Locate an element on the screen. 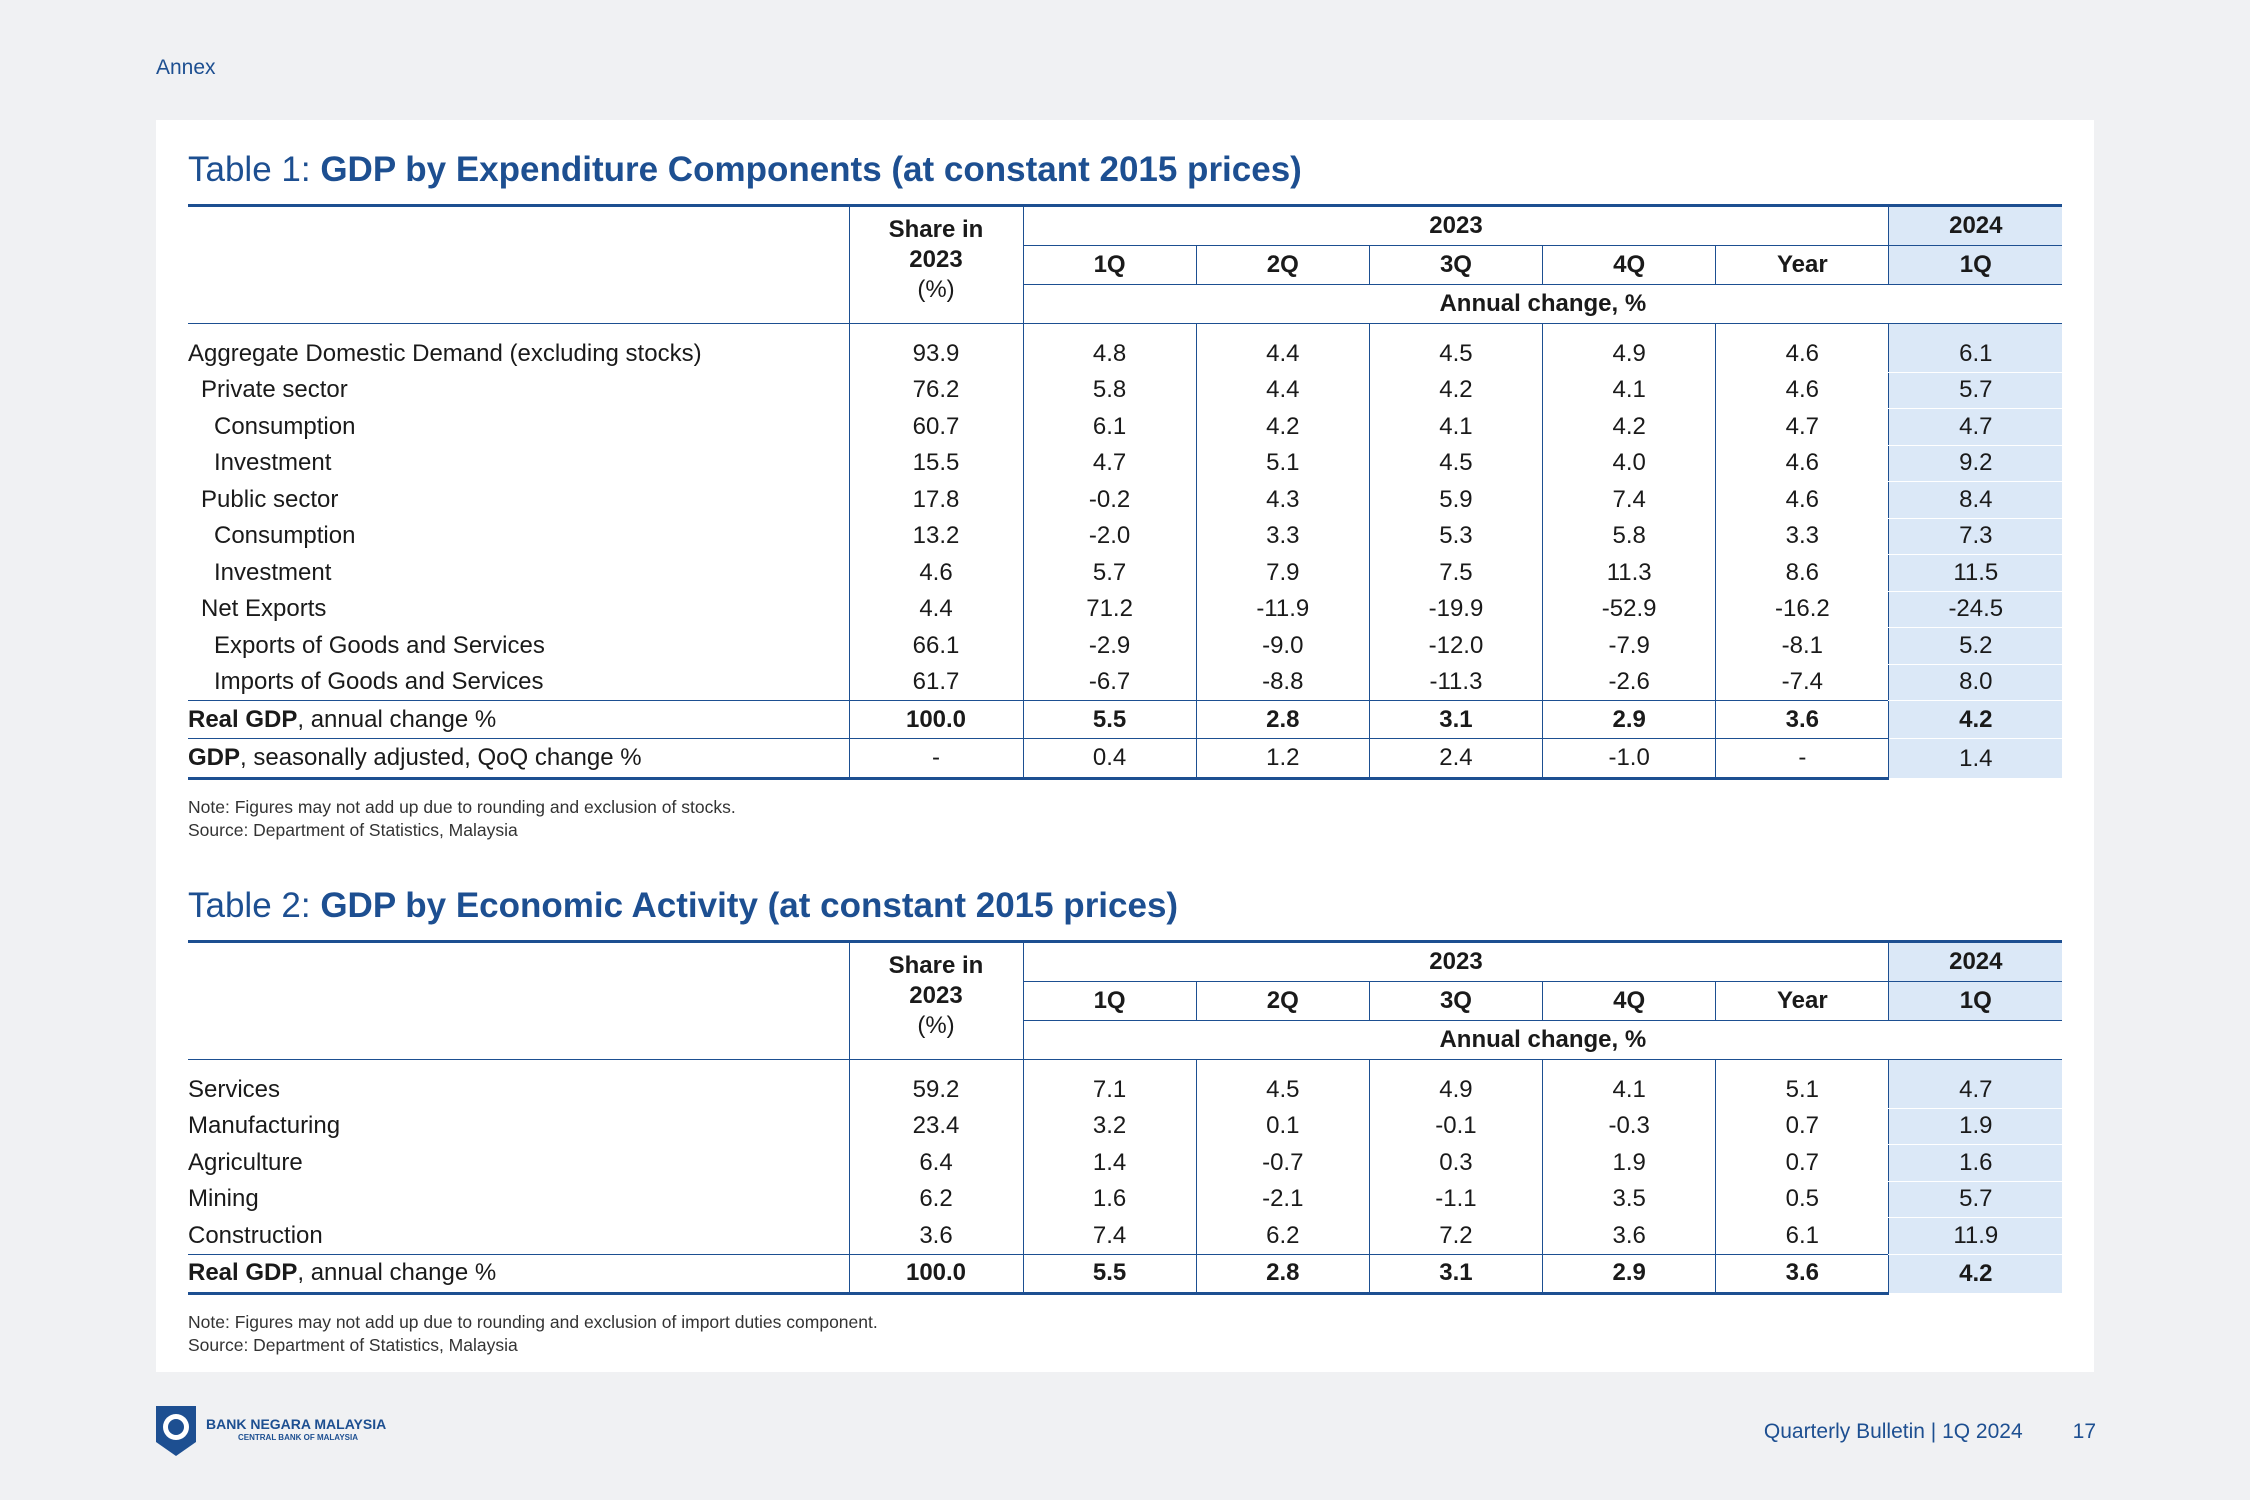 The height and width of the screenshot is (1500, 2250). value-cell: 11.9 is located at coordinates (1975, 1236).